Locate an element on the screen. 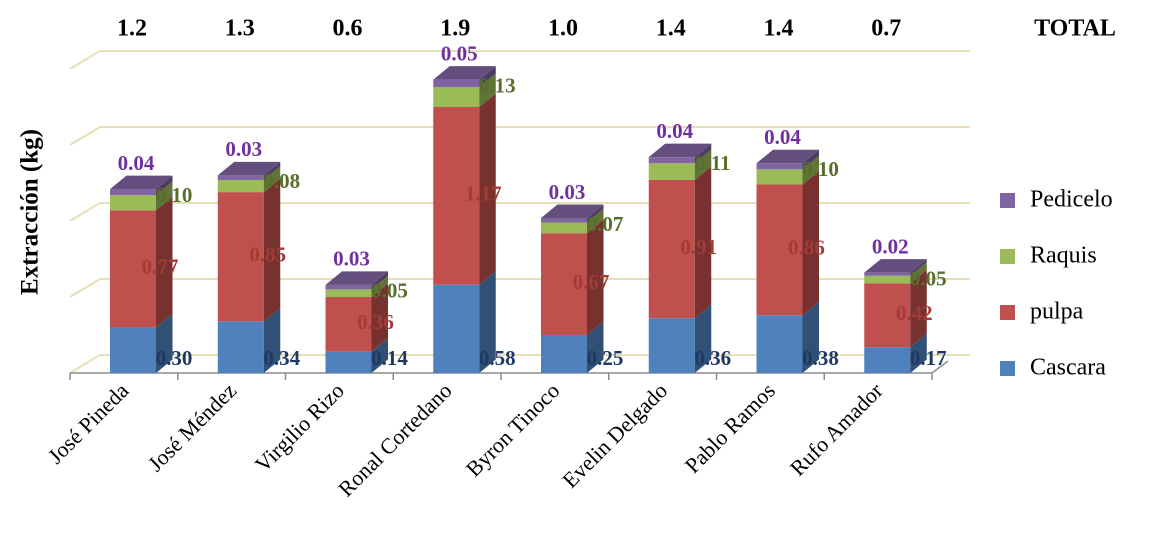 Image resolution: width=1150 pixels, height=548 pixels. data-label-cascara: 0.17 is located at coordinates (928, 358).